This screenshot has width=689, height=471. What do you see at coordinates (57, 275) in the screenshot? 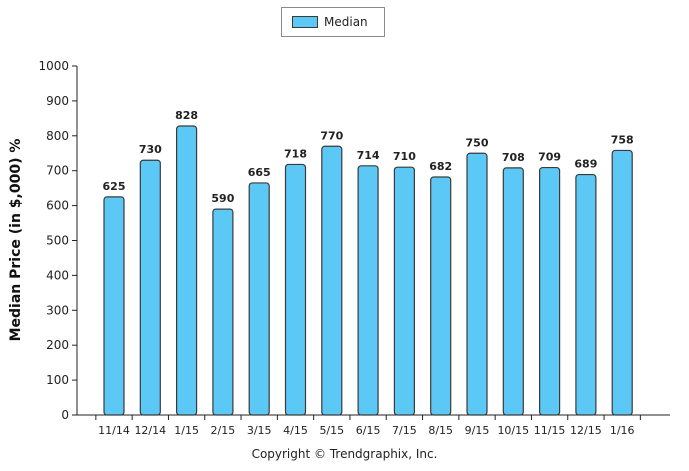
I see `y-tick-label: 400` at bounding box center [57, 275].